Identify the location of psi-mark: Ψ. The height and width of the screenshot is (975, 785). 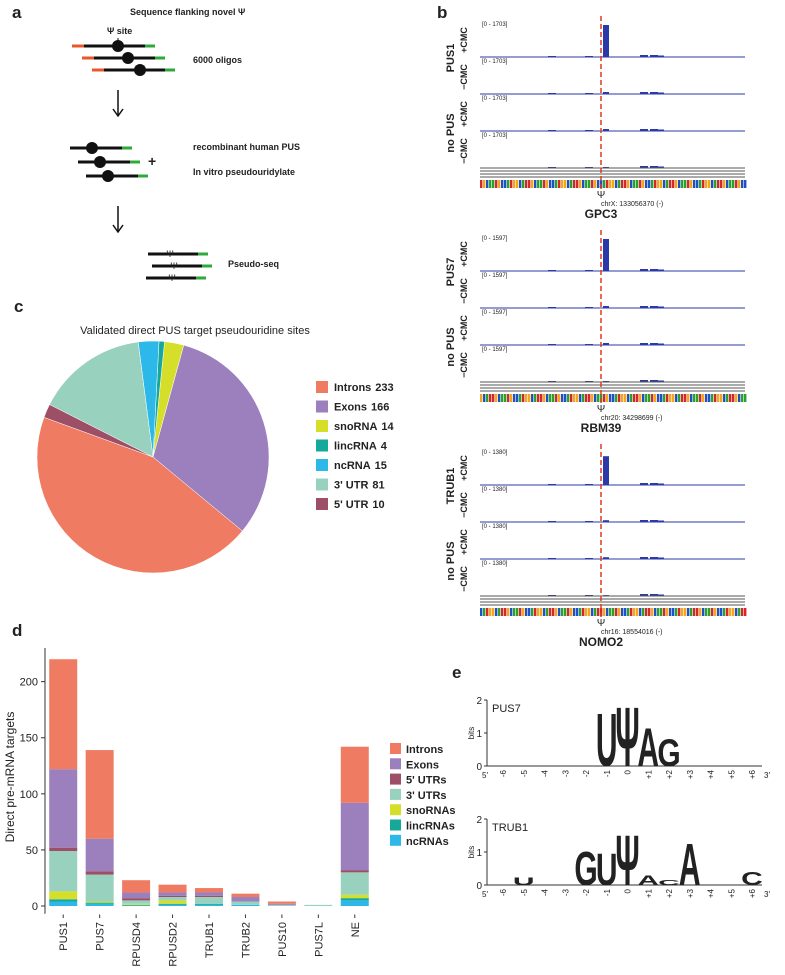
(172, 278).